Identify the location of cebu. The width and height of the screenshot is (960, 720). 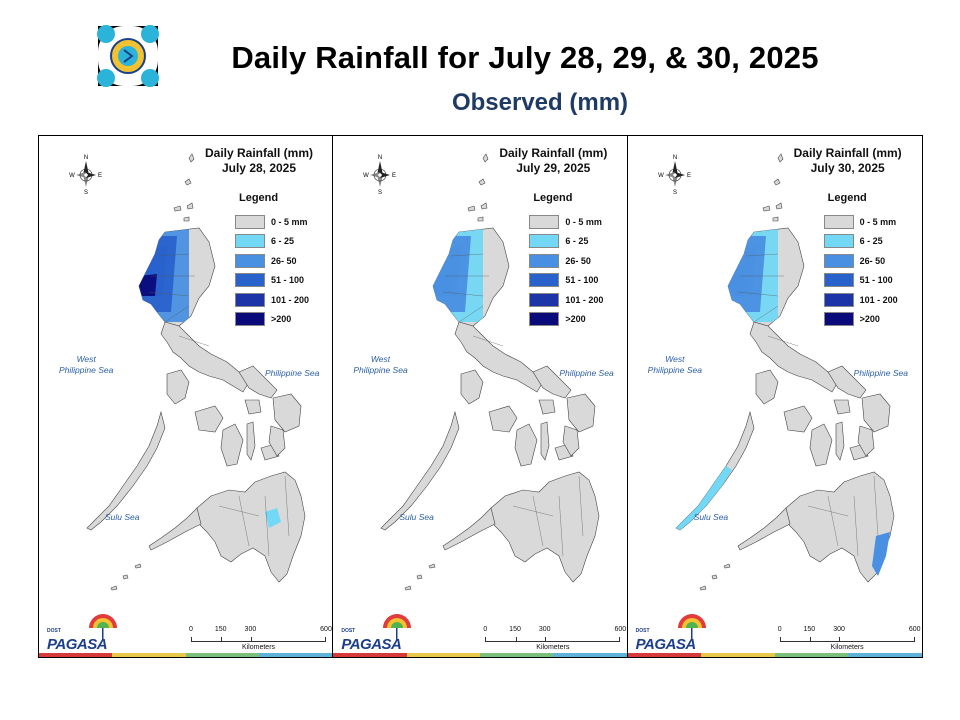
(545, 441).